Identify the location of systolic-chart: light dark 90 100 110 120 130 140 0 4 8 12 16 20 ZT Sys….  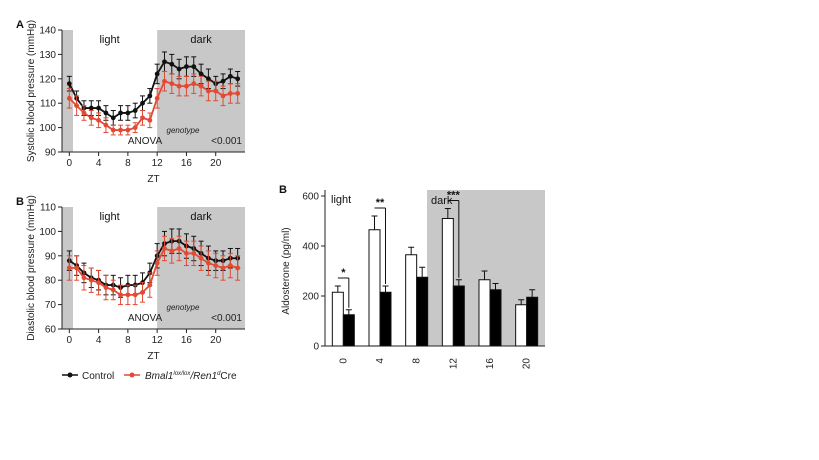
(130, 102).